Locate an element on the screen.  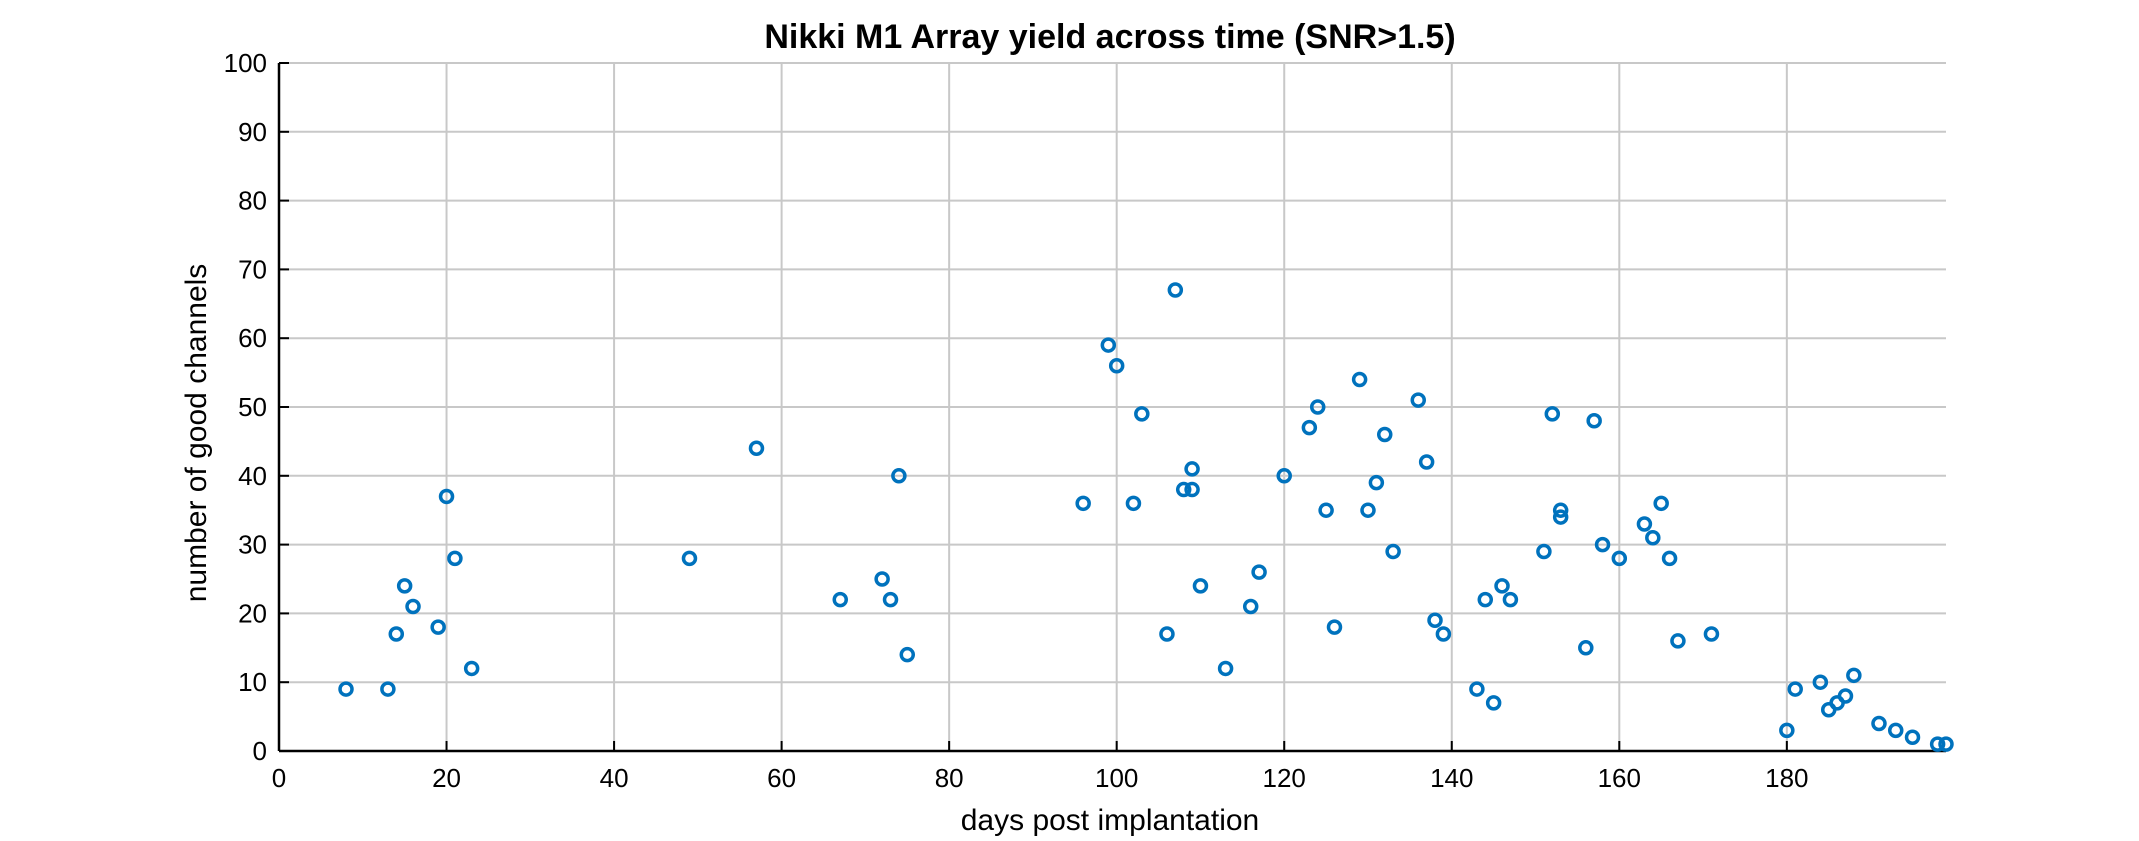
x-tick-label: 60 is located at coordinates (781, 778).